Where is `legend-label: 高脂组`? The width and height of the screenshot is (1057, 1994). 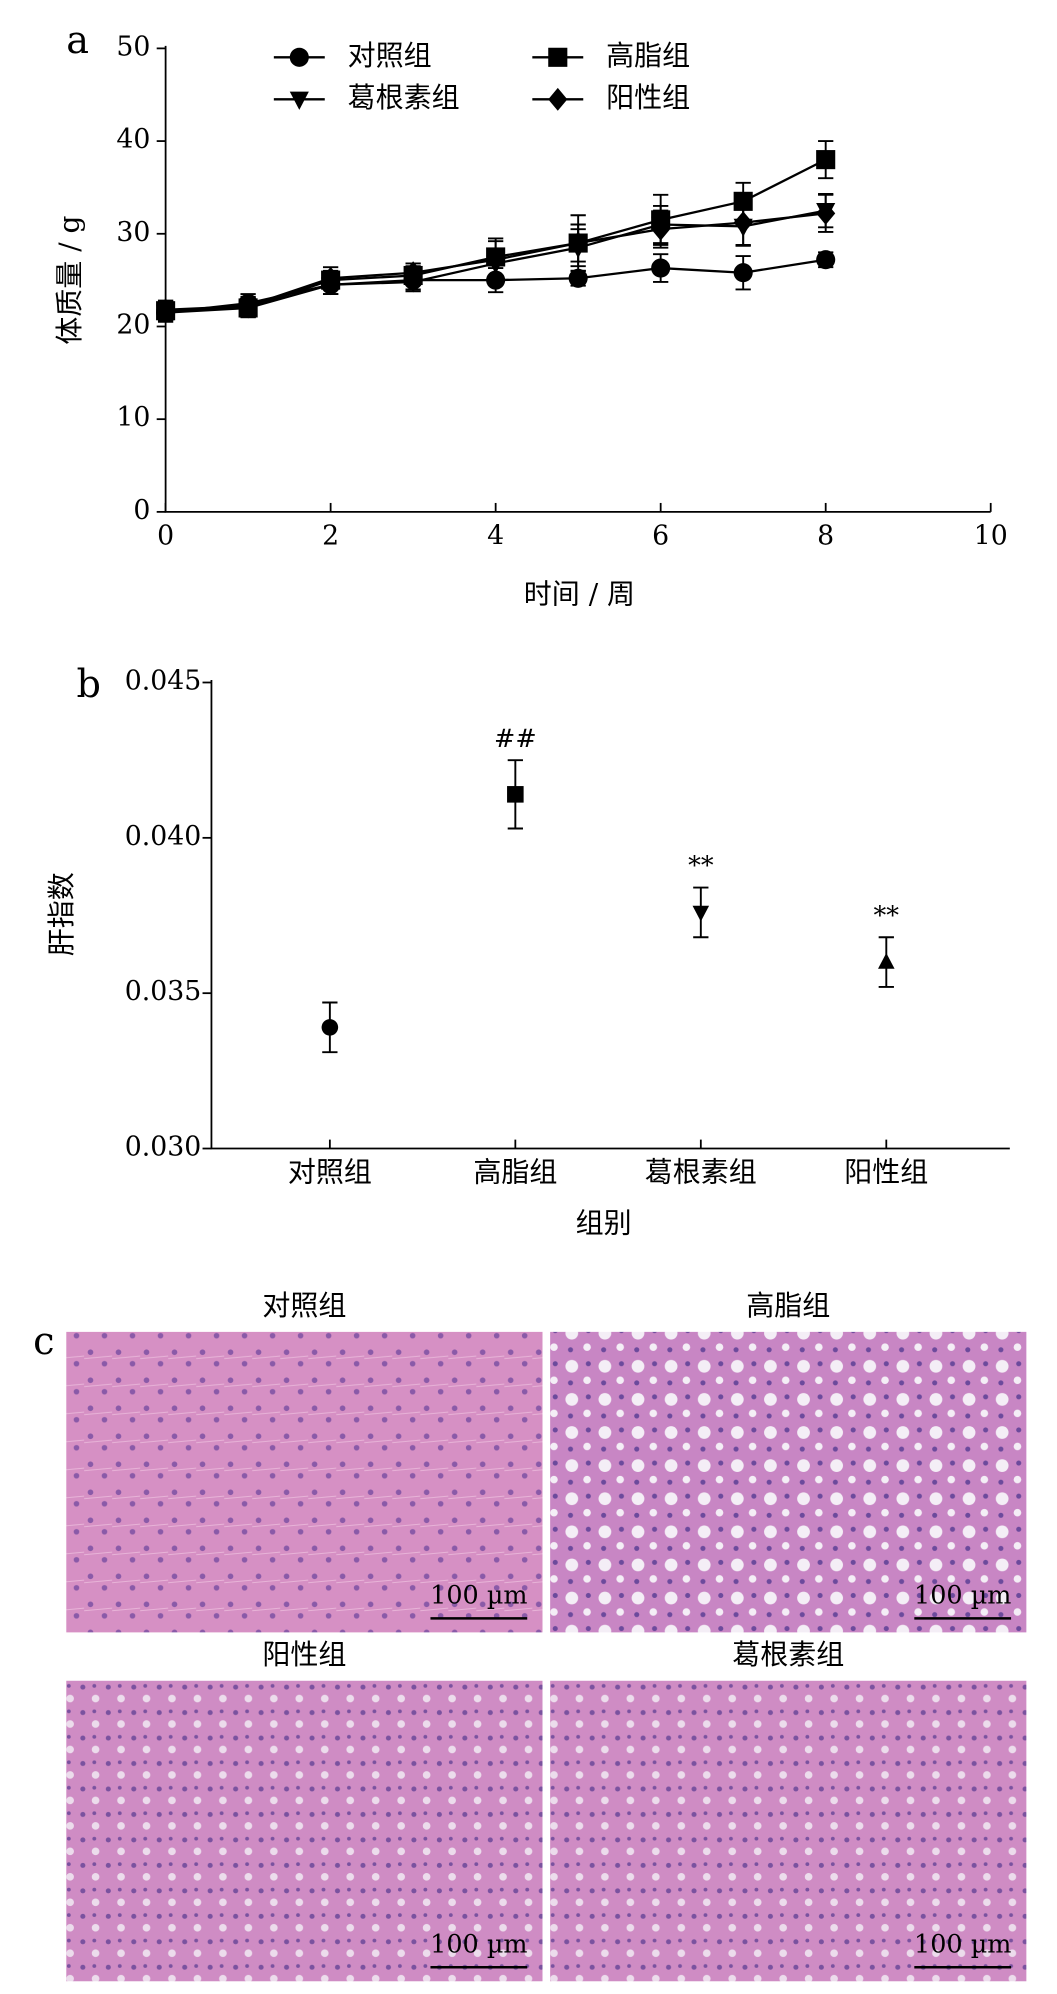
legend-label: 高脂组 is located at coordinates (648, 55).